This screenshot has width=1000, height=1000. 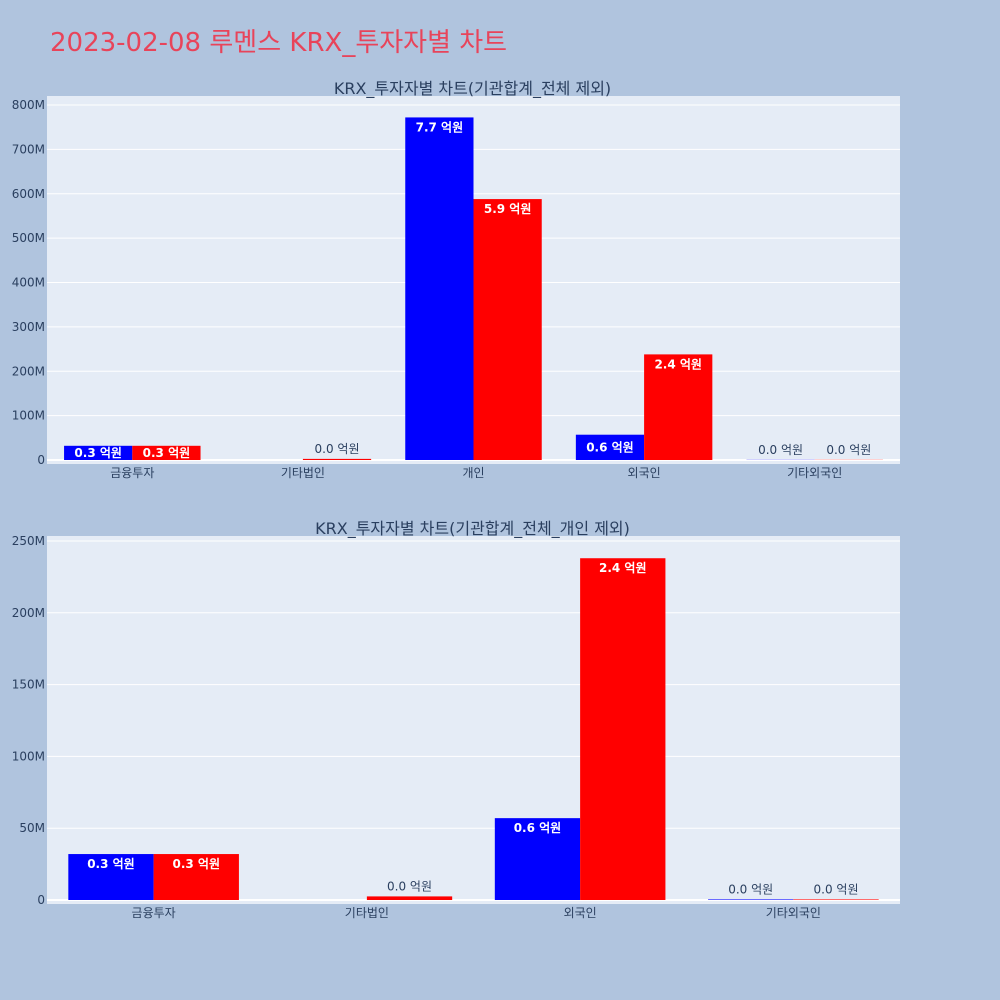 I want to click on y-tick-label: 500M, so click(x=28, y=238).